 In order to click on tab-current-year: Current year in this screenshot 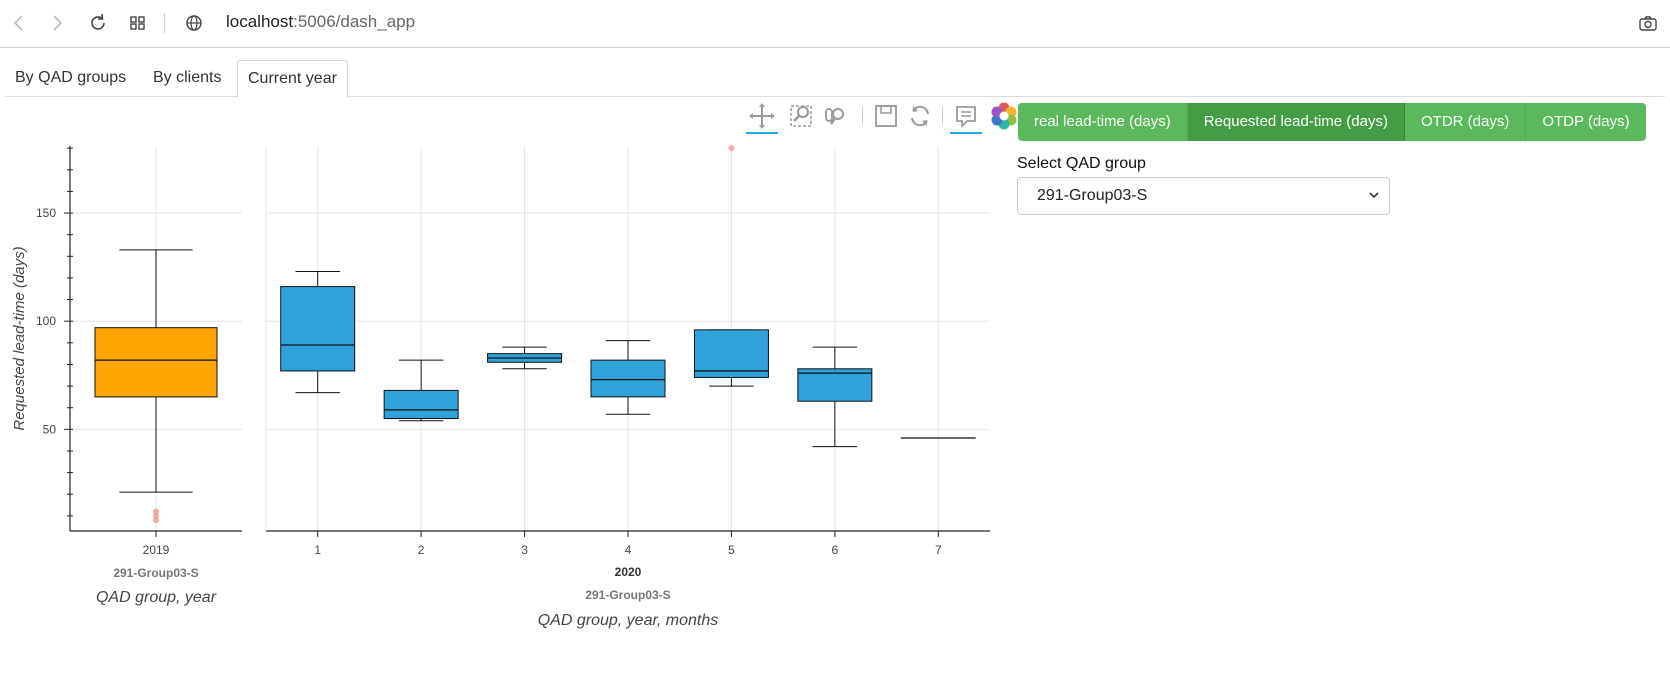, I will do `click(292, 79)`.